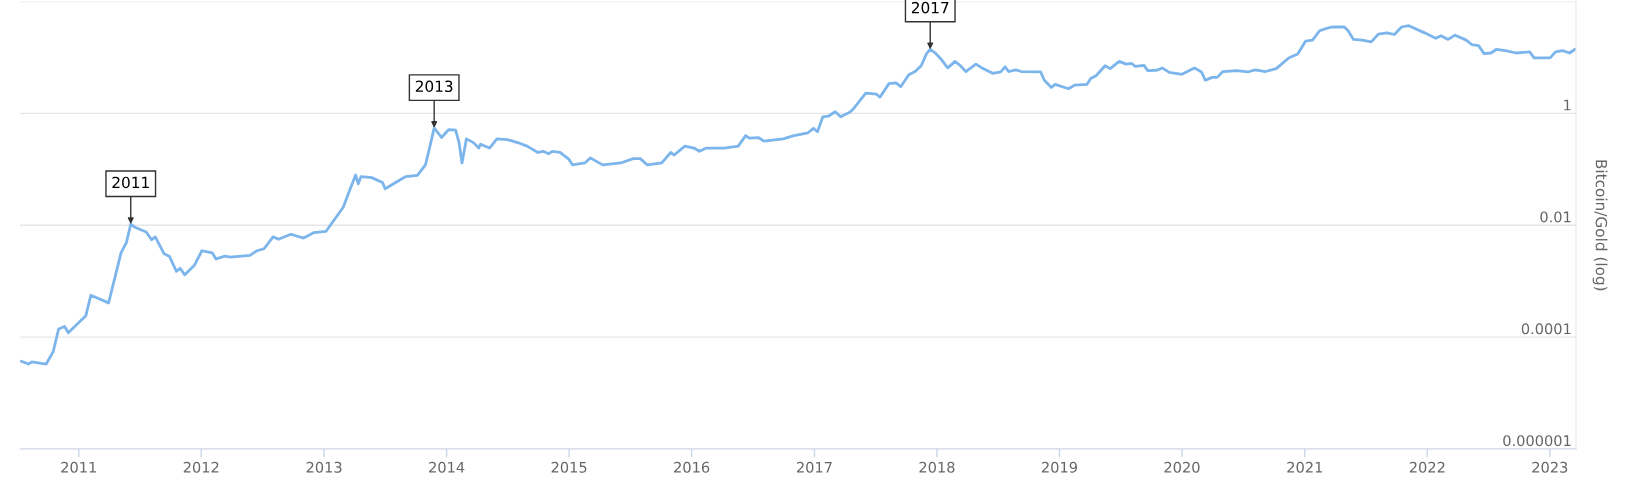 The height and width of the screenshot is (478, 1648). I want to click on y-tick-label: 0.01, so click(1555, 217).